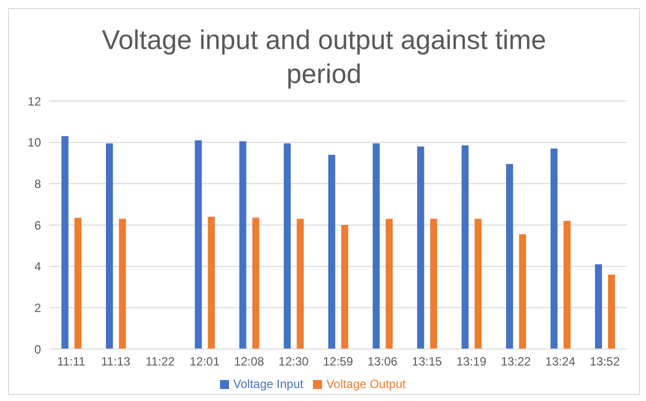 This screenshot has width=646, height=401. I want to click on y-tick-label: 0, so click(38, 349).